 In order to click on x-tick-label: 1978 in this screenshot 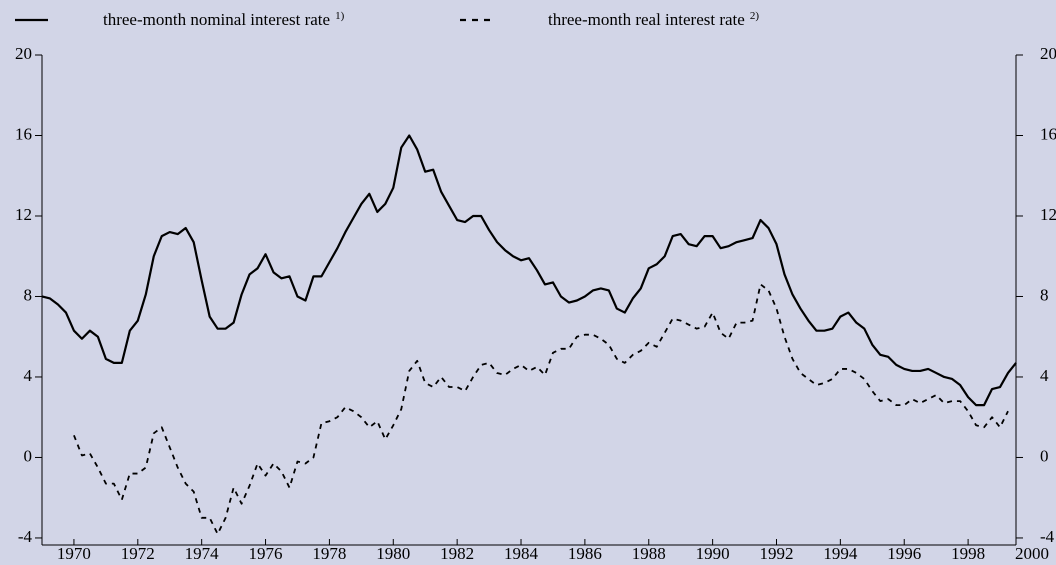, I will do `click(329, 553)`.